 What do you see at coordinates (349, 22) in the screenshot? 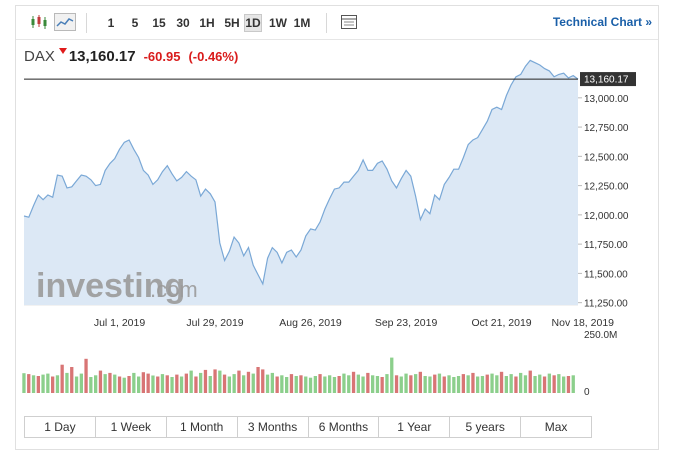
I see `settings-panel-icon` at bounding box center [349, 22].